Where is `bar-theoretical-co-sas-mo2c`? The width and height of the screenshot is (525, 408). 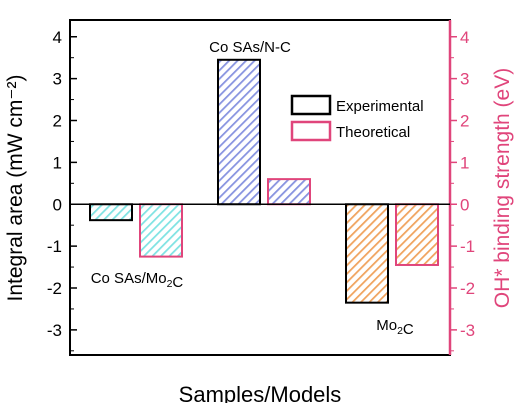
bar-theoretical-co-sas-mo2c is located at coordinates (161, 230).